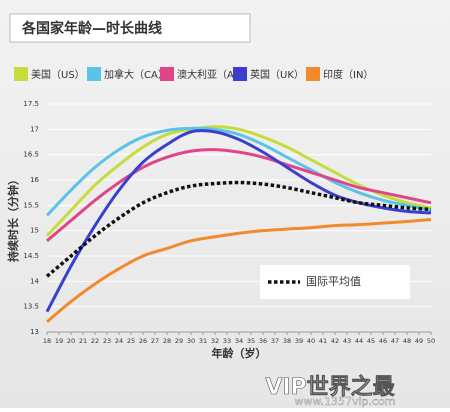  I want to click on watermark-url: www.1357vip.com, so click(344, 401).